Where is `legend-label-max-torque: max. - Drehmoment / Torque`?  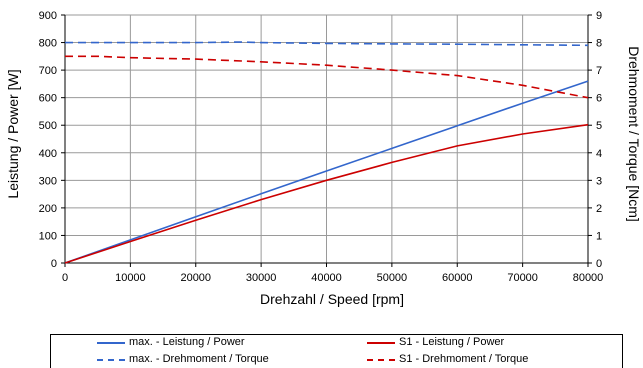 legend-label-max-torque: max. - Drehmoment / Torque is located at coordinates (199, 359).